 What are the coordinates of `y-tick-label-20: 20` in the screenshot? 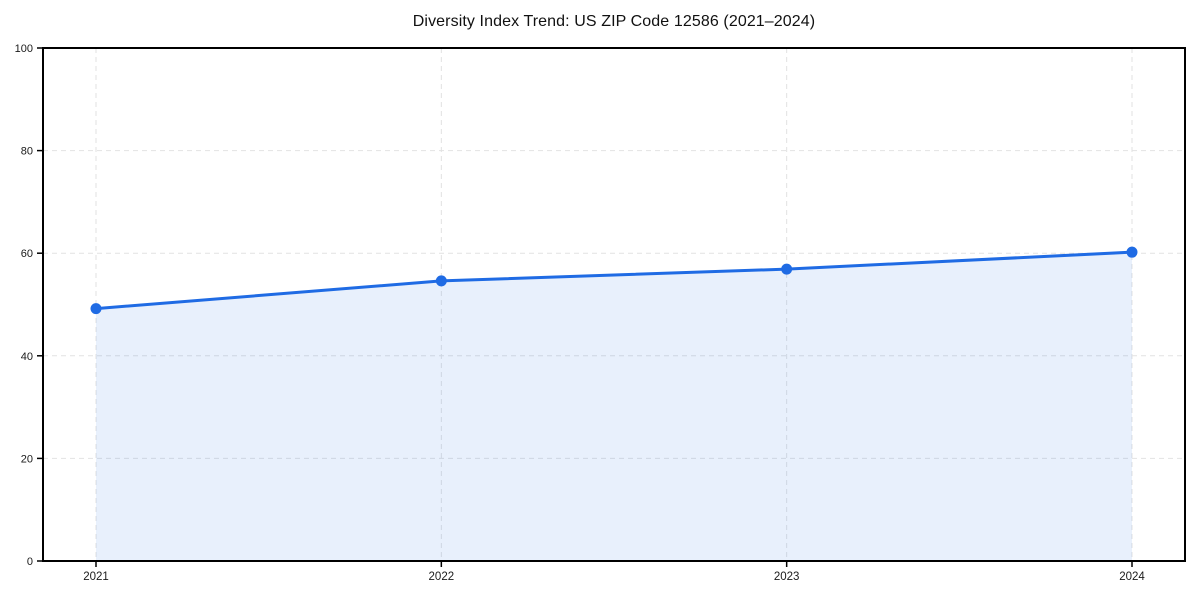 It's located at (27, 459).